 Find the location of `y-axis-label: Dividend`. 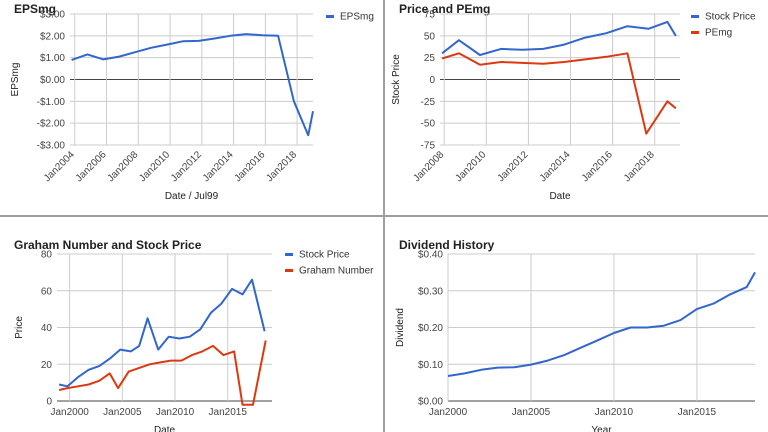

y-axis-label: Dividend is located at coordinates (400, 327).